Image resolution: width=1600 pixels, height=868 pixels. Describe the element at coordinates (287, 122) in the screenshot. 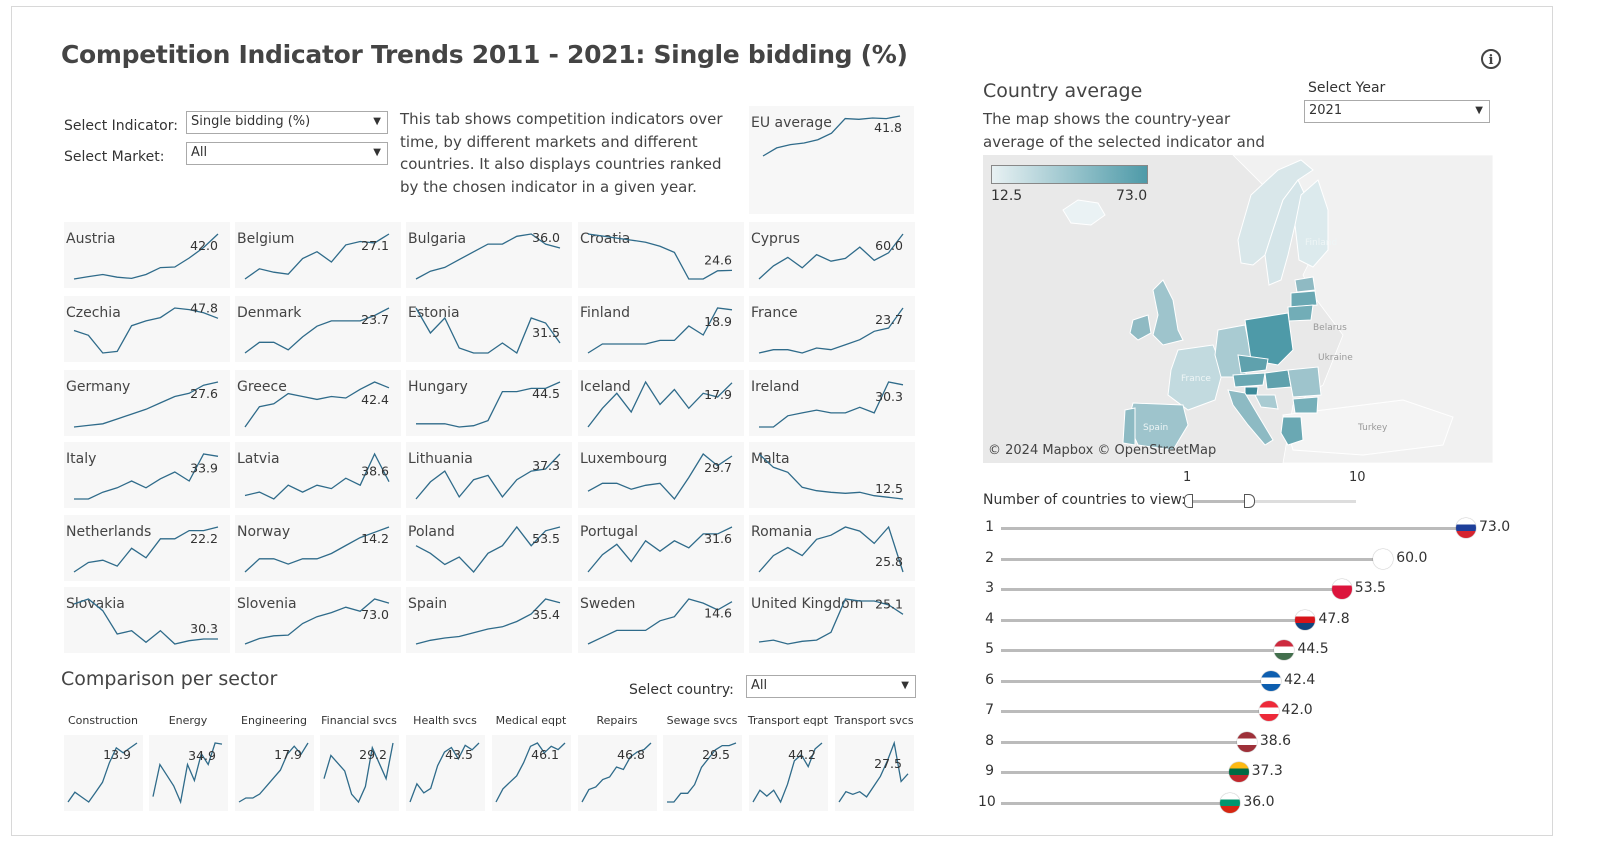

I see `indicator-select: Single bidding (%) ▼` at that location.